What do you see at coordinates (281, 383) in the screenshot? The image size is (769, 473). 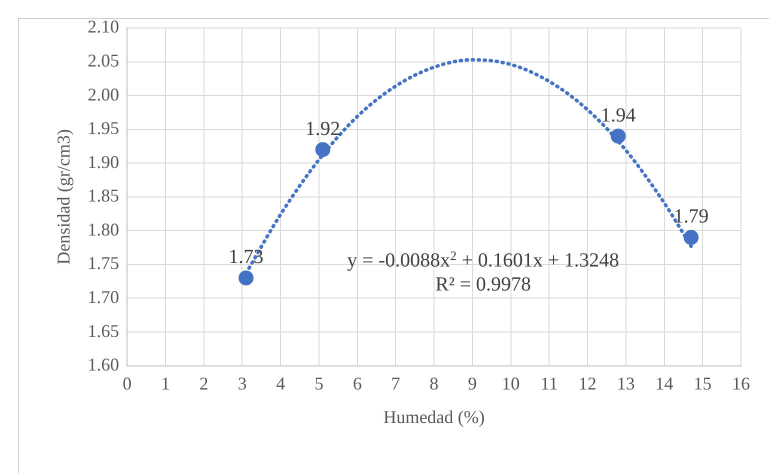 I see `x-tick-label: 4` at bounding box center [281, 383].